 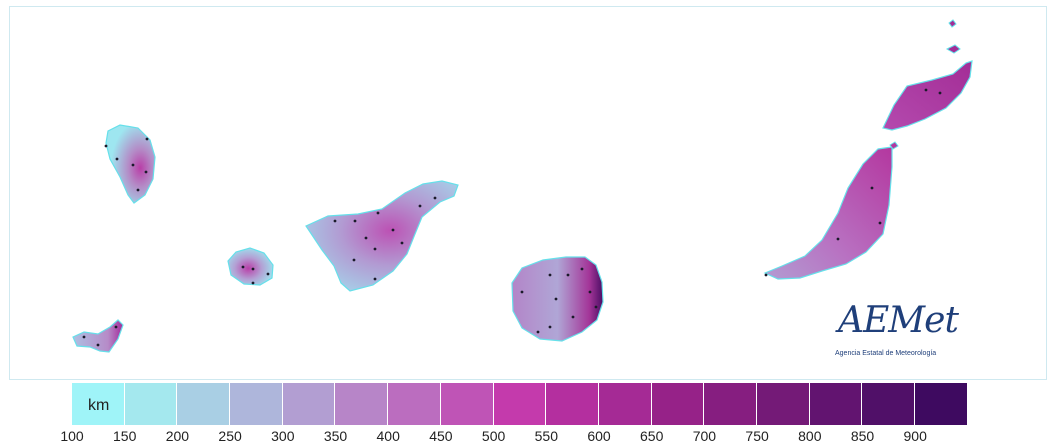 I want to click on aemet-logo: AEMet Agencia Estatal de Meteorología, so click(x=902, y=332).